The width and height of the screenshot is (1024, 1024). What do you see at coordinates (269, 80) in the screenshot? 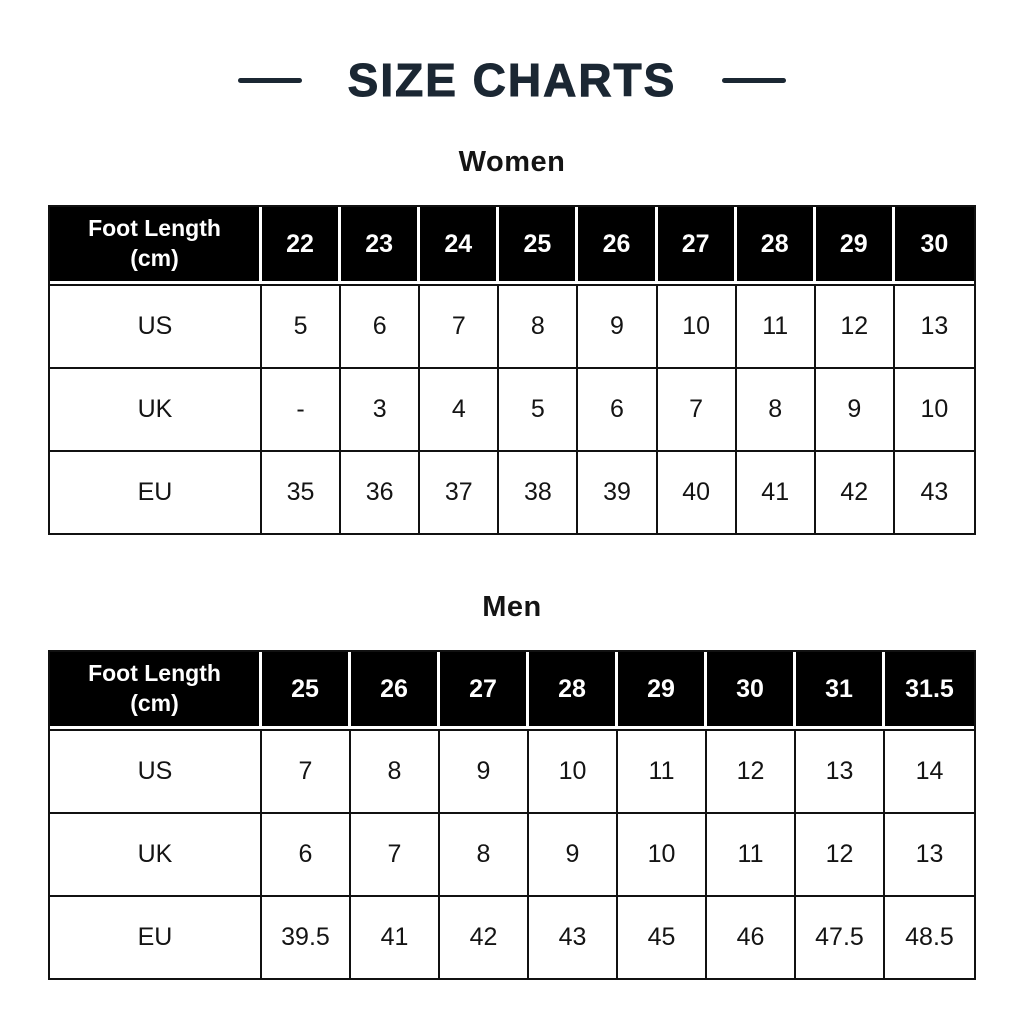
I see `title-rule-left` at bounding box center [269, 80].